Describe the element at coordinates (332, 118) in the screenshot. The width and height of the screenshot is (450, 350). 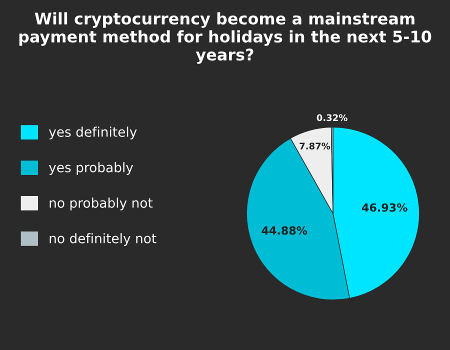
I see `data-label: 0.32%` at that location.